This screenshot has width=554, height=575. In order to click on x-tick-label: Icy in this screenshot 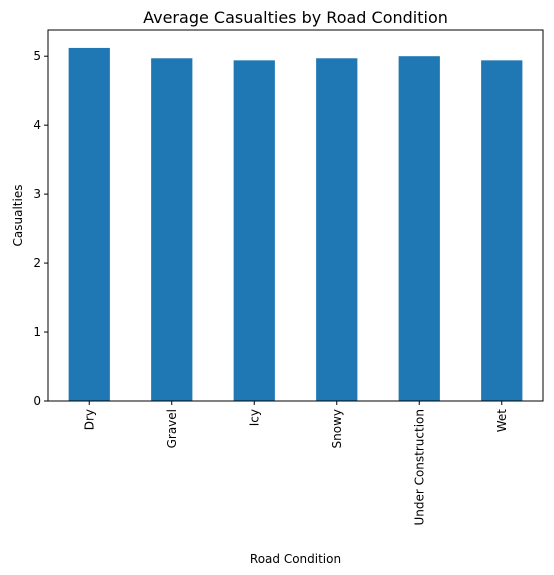, I will do `click(254, 417)`.